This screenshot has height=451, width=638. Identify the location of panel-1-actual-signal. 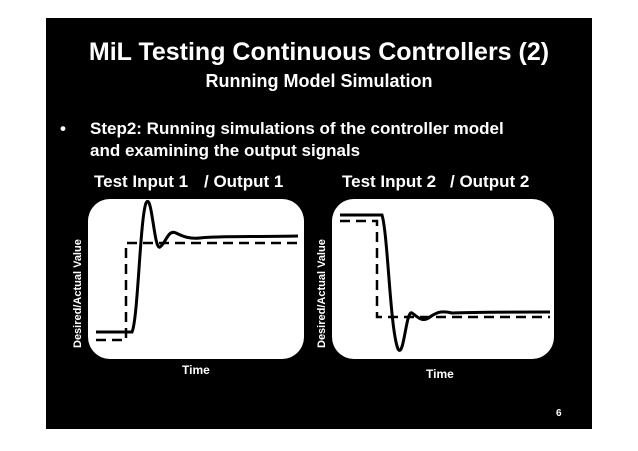
(197, 266).